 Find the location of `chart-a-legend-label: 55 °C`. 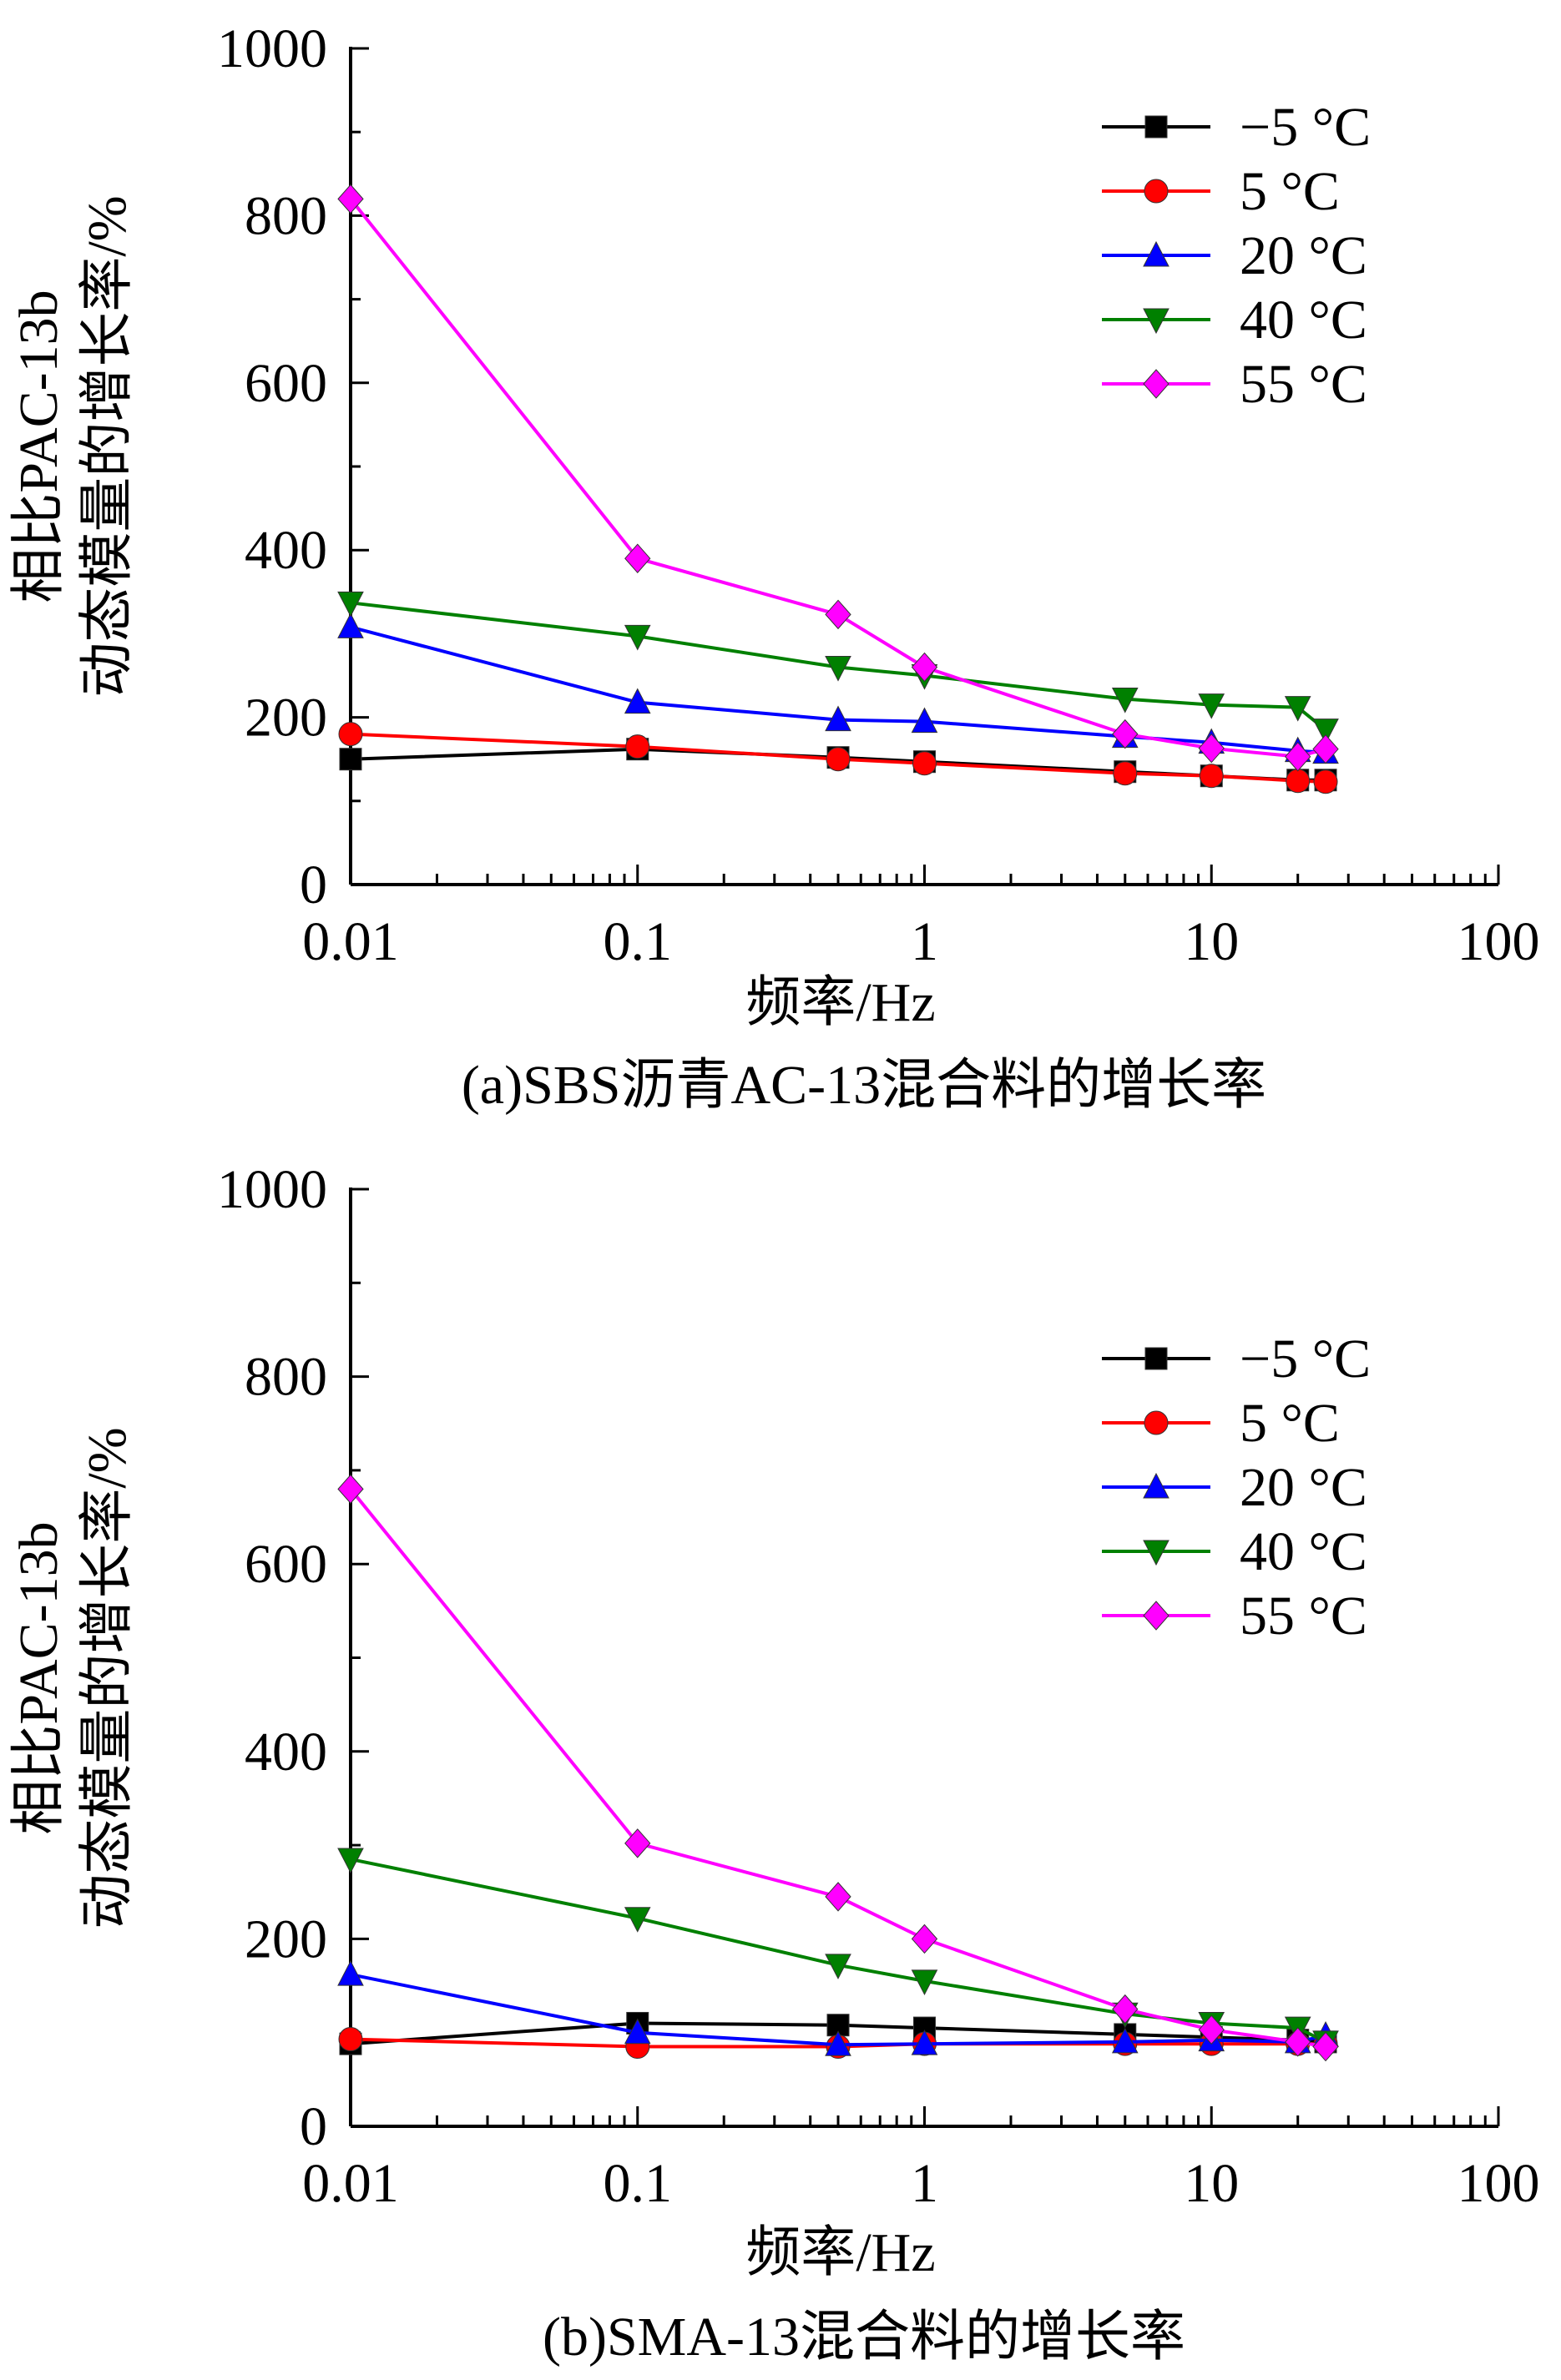

chart-a-legend-label: 55 °C is located at coordinates (1303, 384).